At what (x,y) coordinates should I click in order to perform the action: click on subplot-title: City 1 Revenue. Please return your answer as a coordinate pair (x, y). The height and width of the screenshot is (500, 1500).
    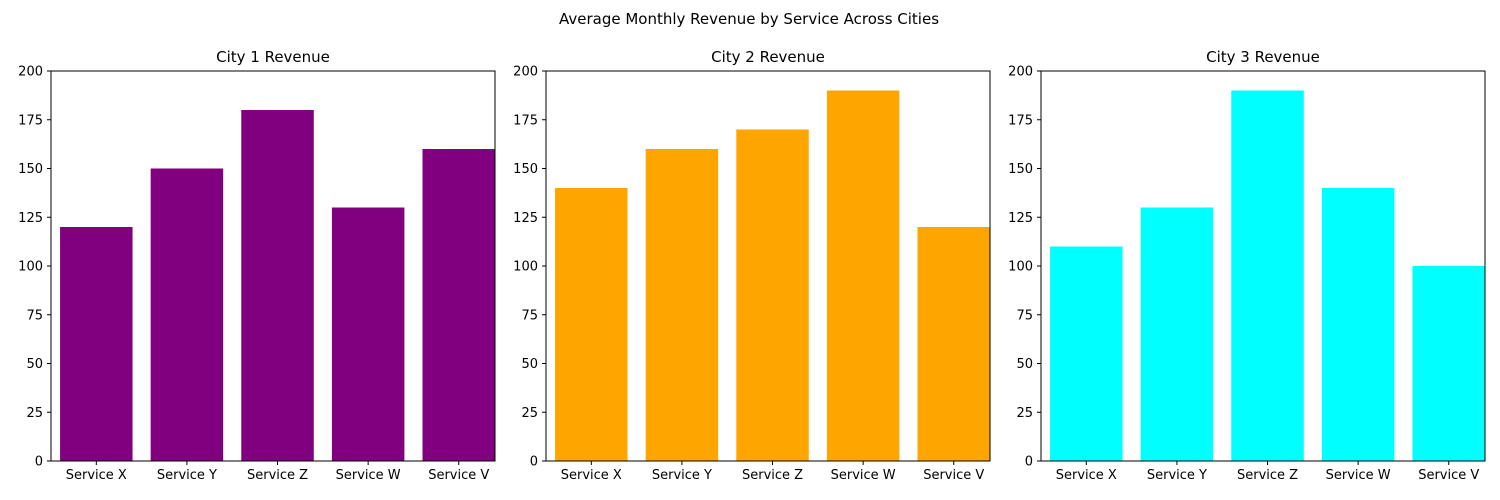
    Looking at the image, I should click on (273, 57).